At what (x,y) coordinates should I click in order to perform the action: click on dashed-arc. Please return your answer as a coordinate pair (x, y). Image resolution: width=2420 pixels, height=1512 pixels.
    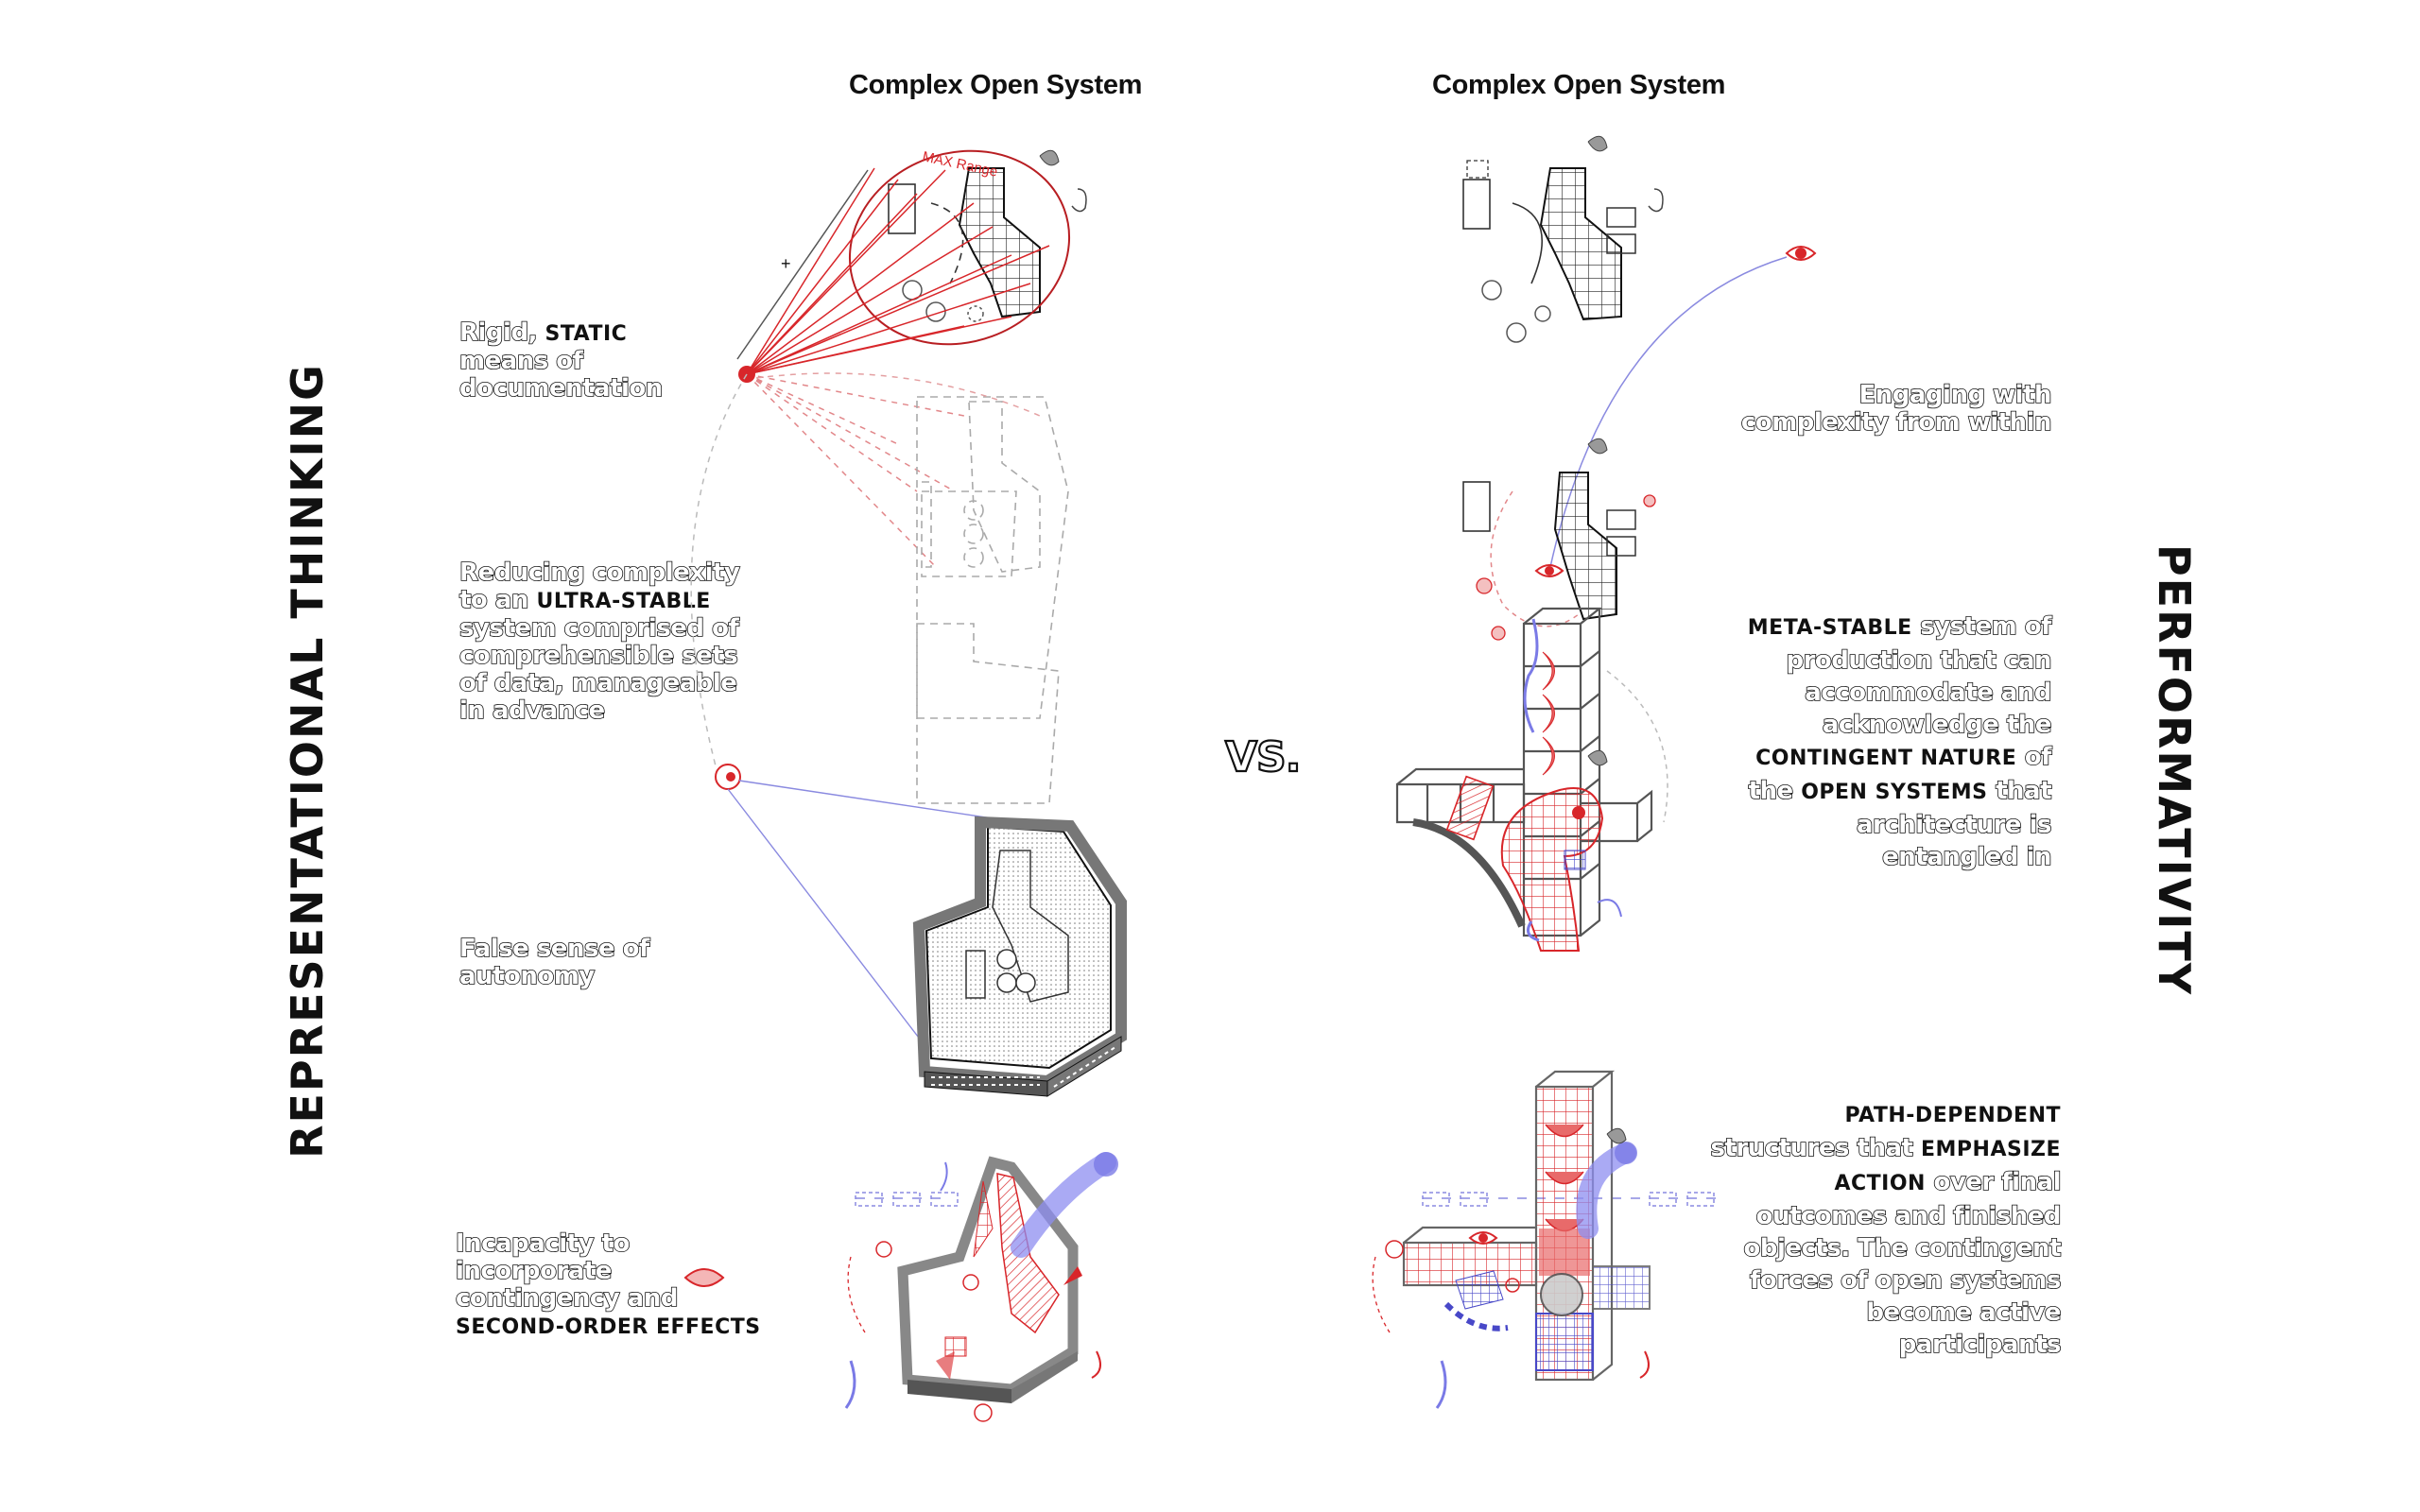
    Looking at the image, I should click on (719, 575).